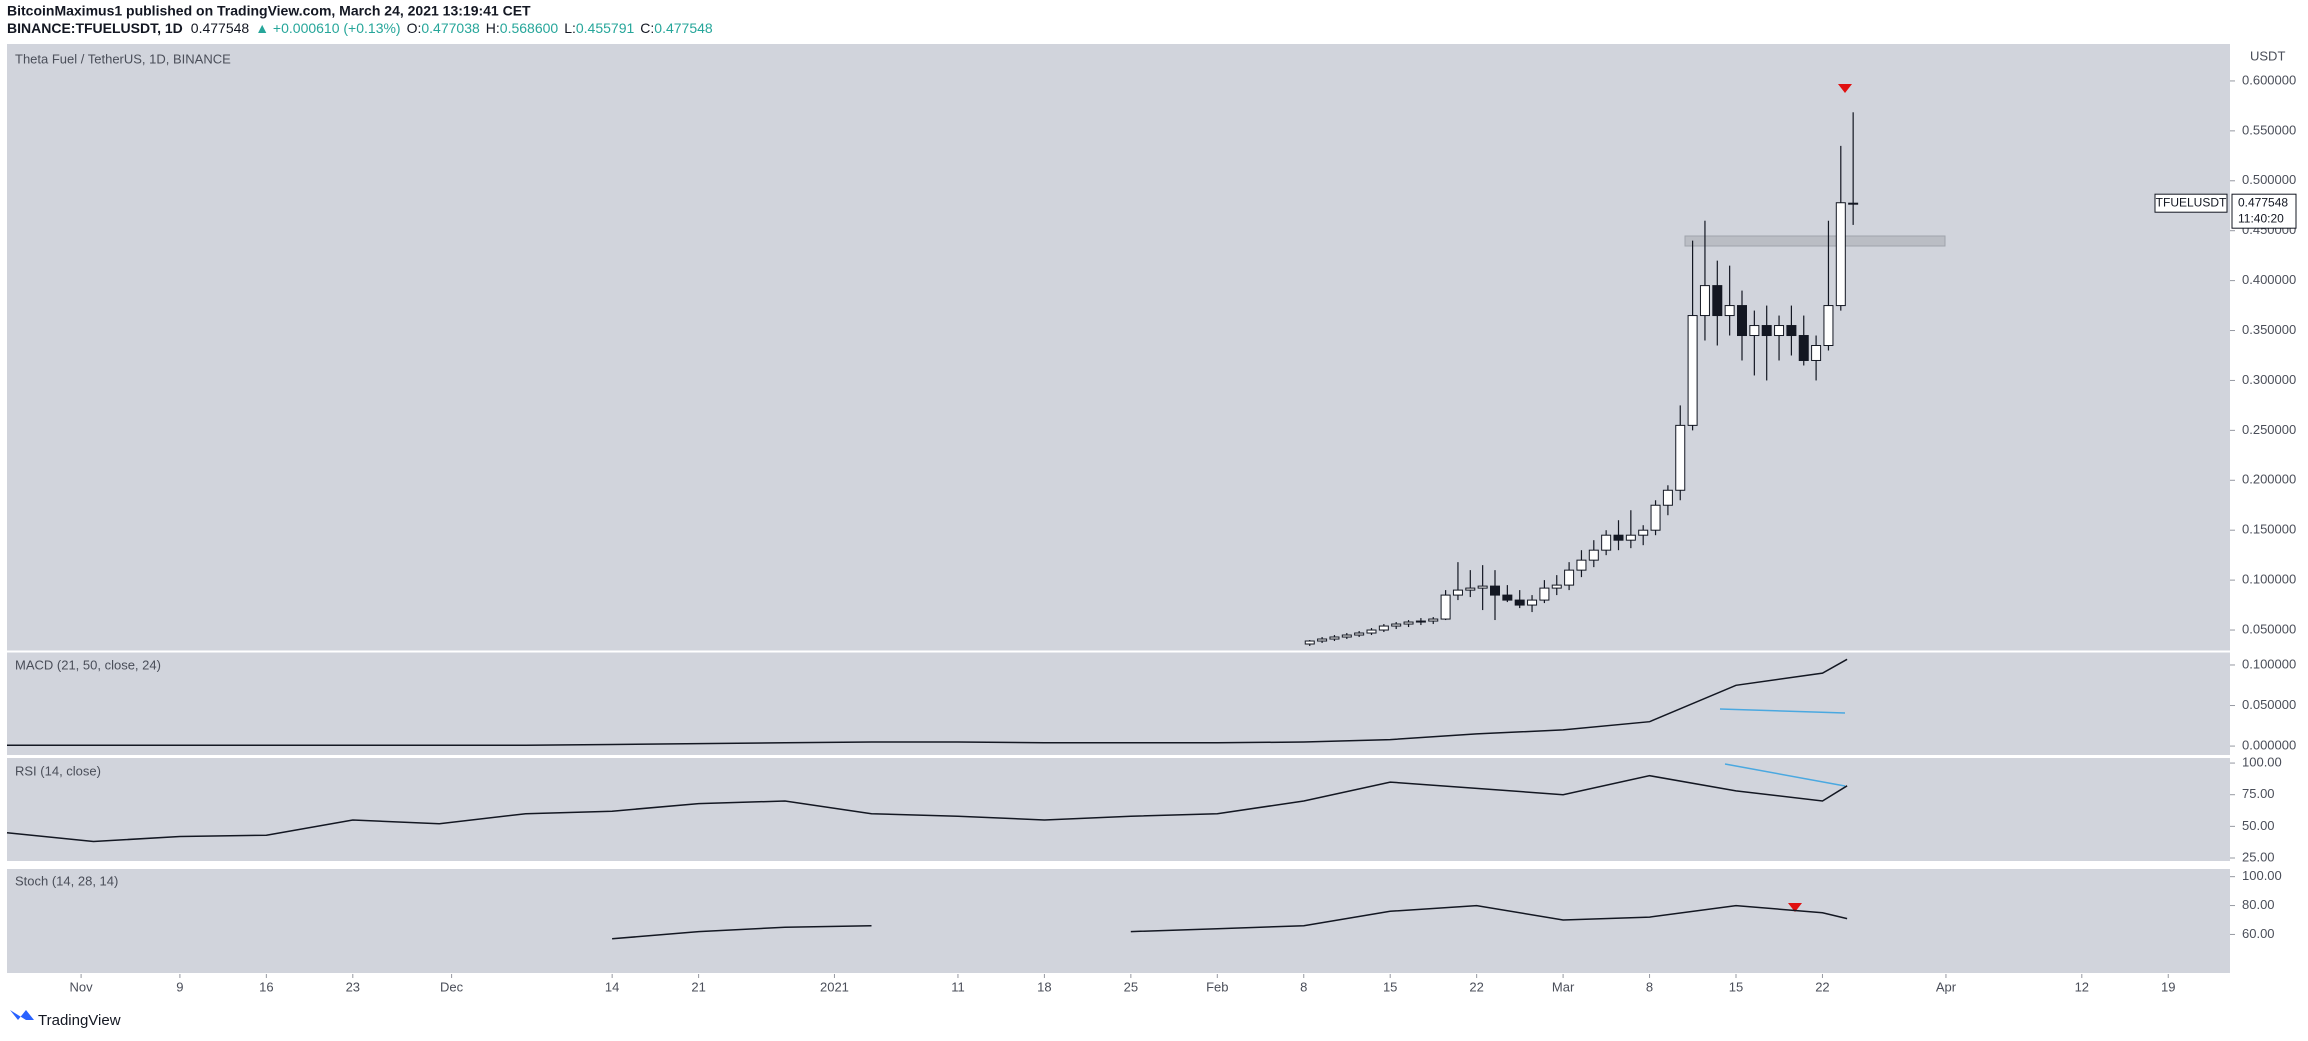 The width and height of the screenshot is (2308, 1041). I want to click on ohlc-label: L:, so click(570, 28).